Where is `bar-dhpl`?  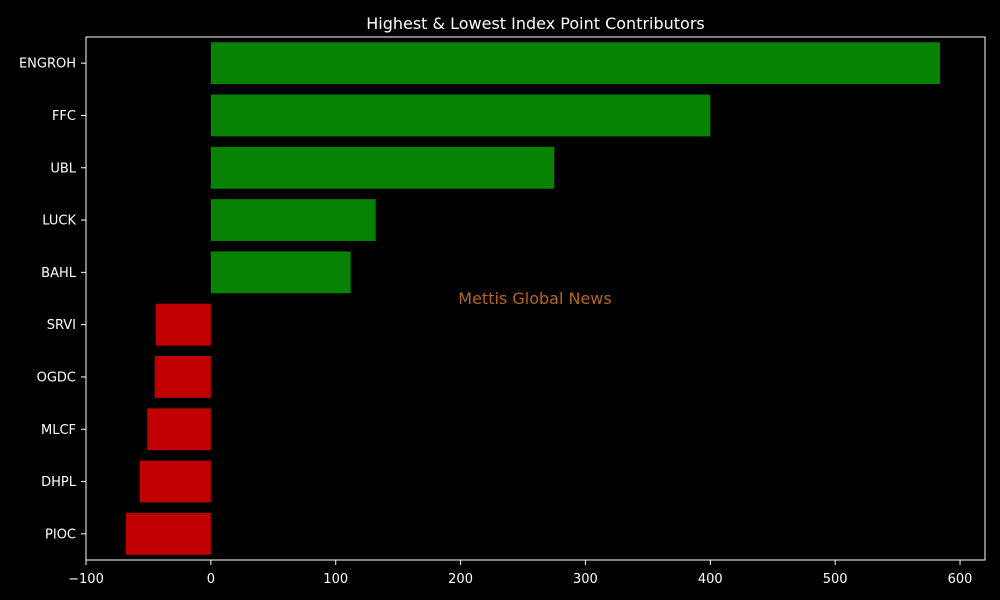
bar-dhpl is located at coordinates (175, 481).